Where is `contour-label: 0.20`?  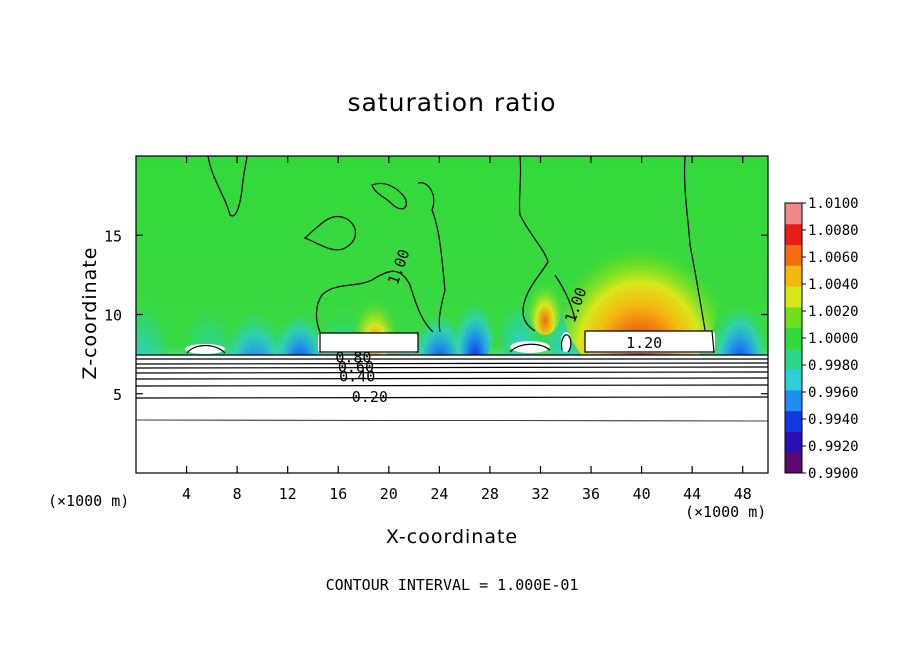 contour-label: 0.20 is located at coordinates (370, 397).